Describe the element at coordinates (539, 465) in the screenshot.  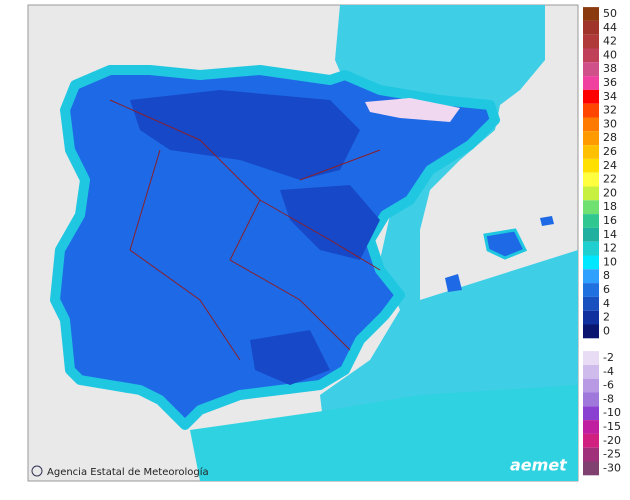
I see `logo: aemet` at that location.